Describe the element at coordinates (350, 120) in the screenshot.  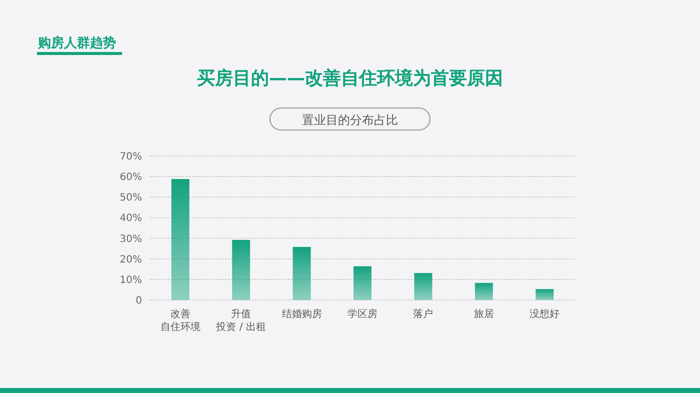
I see `chart-subtitle: 置业目的分布占比` at that location.